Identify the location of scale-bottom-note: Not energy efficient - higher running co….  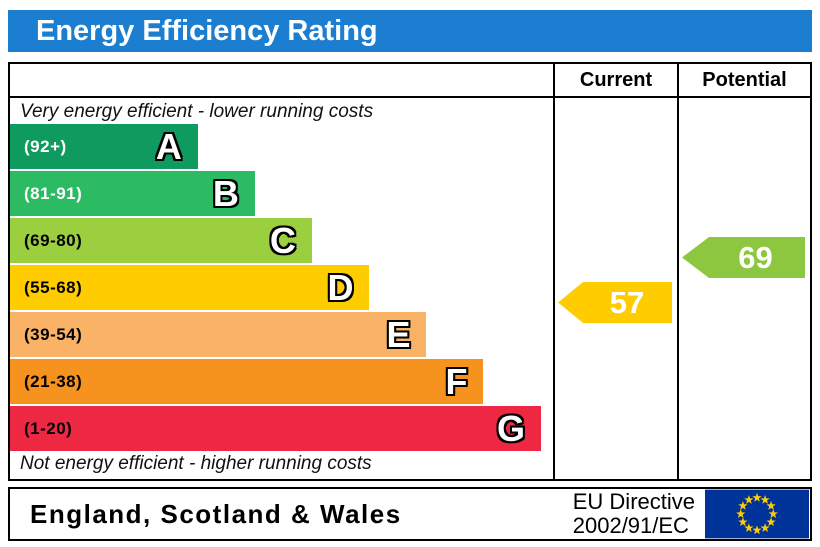
(196, 463).